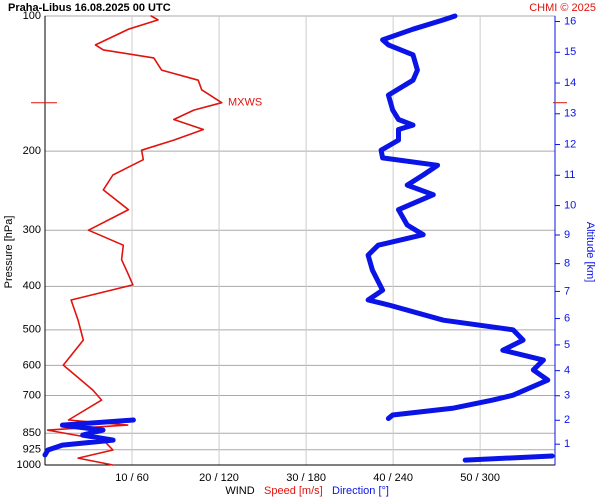 The image size is (600, 500). I want to click on y-tick-label: 400, so click(32, 286).